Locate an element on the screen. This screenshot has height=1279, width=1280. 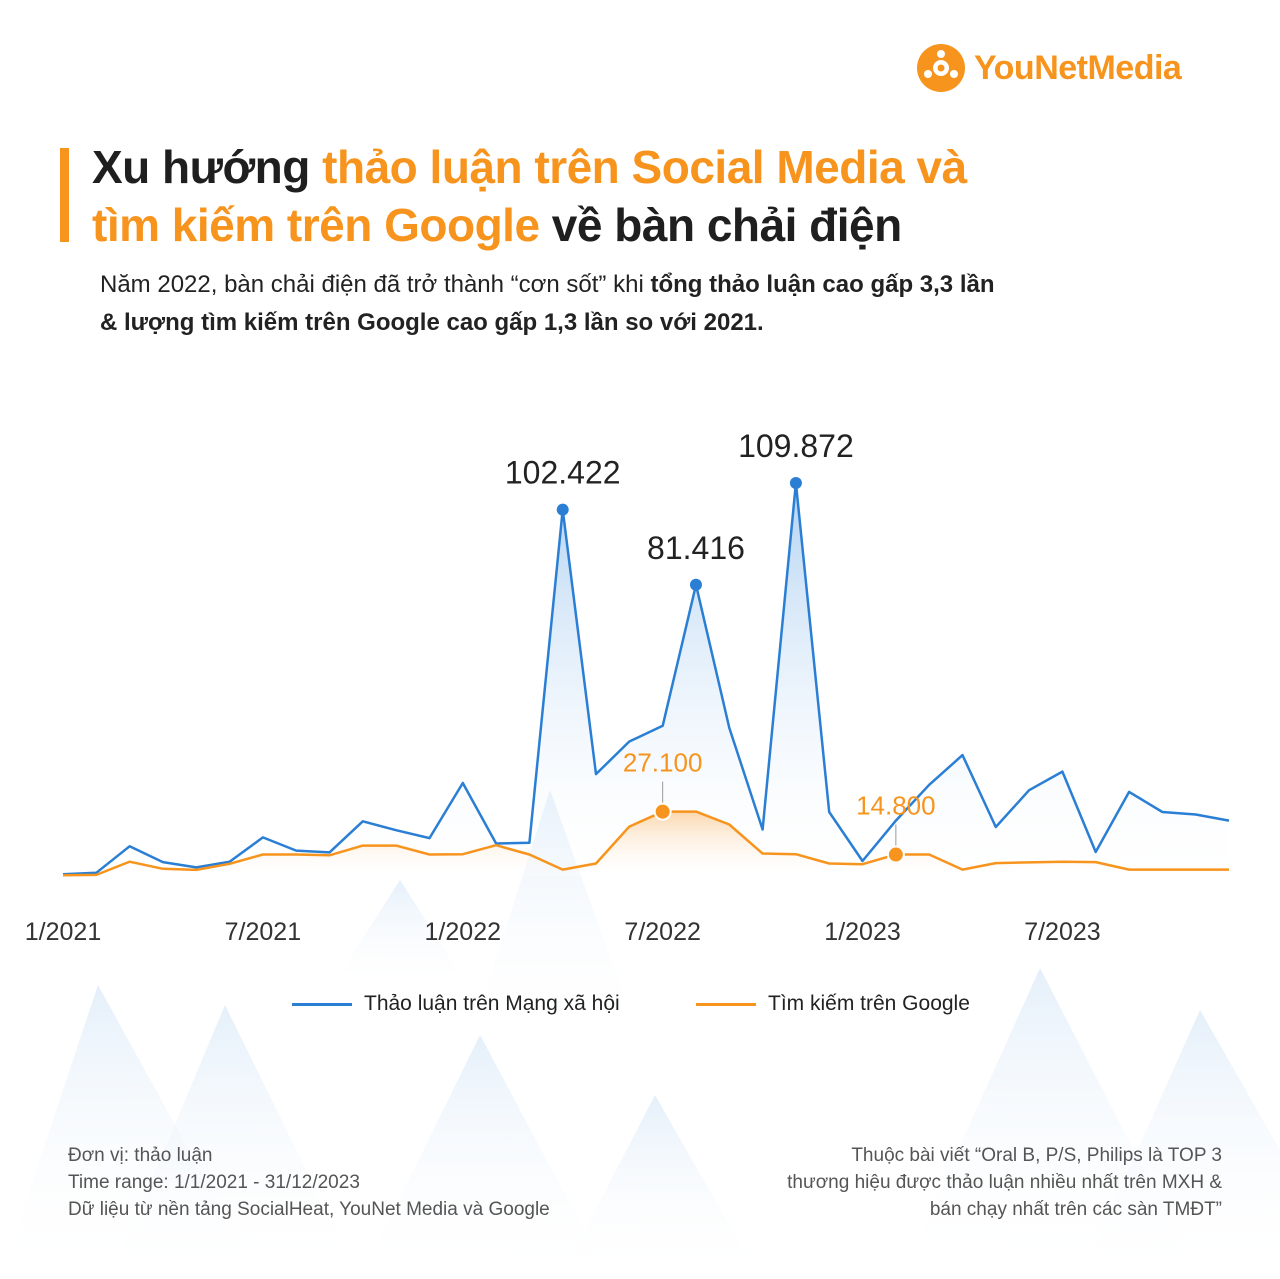
legend-item-social: Thảo luận trên Mạng xã hội is located at coordinates (456, 1004).